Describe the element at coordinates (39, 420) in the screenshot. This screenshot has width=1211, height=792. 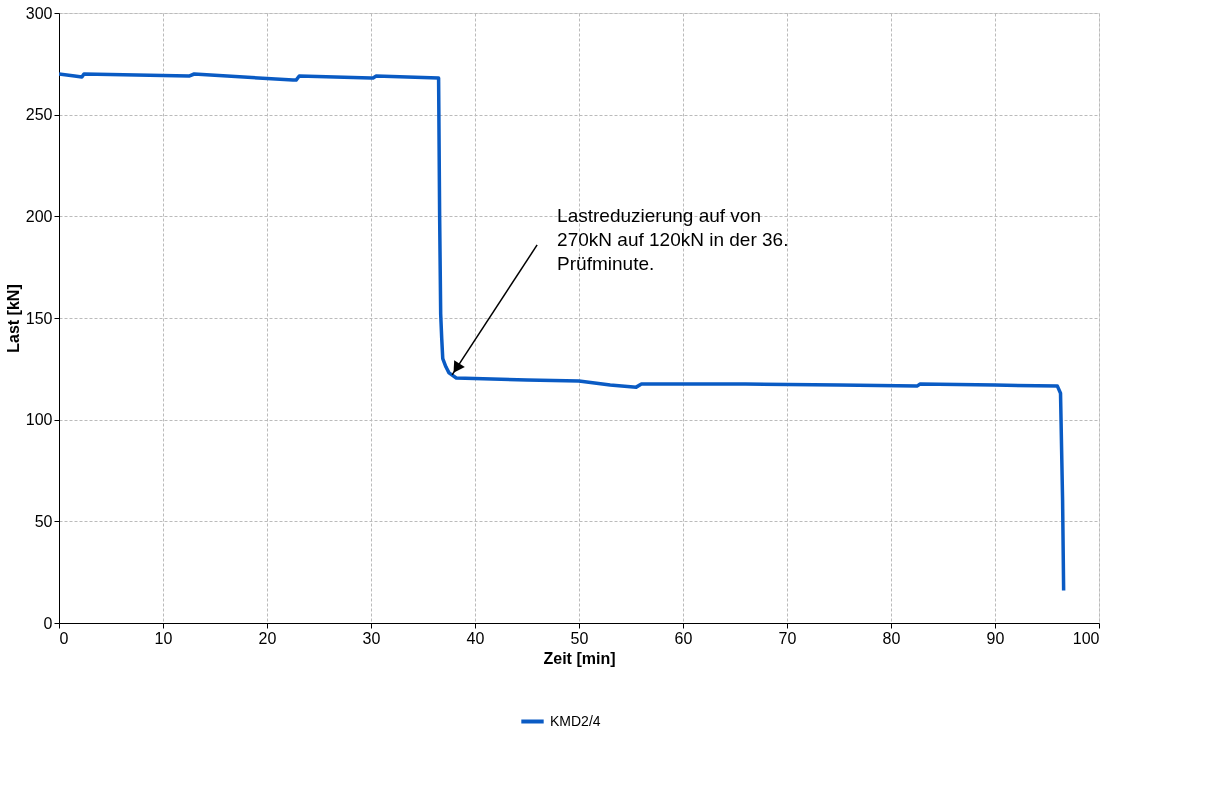
I see `y-tick-label: 100` at that location.